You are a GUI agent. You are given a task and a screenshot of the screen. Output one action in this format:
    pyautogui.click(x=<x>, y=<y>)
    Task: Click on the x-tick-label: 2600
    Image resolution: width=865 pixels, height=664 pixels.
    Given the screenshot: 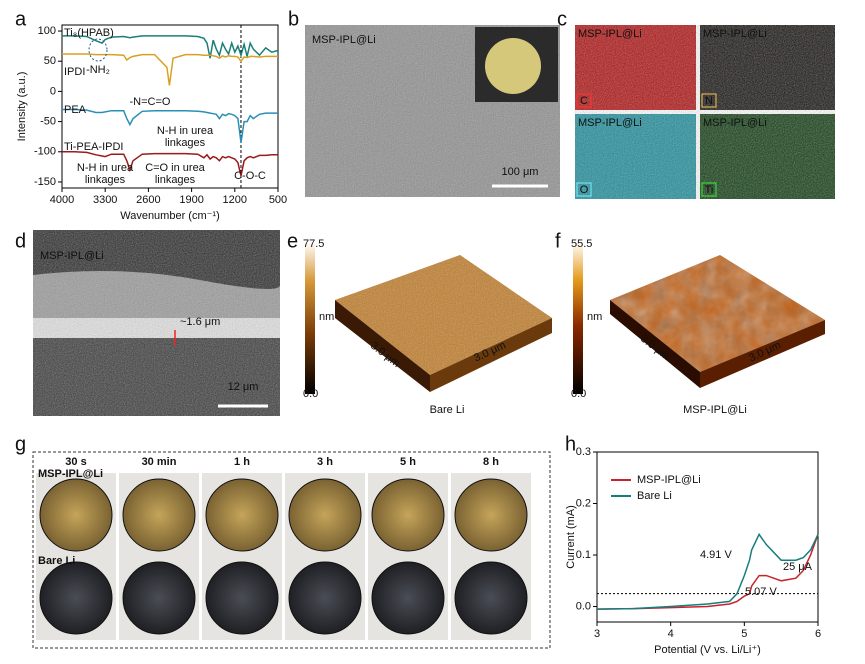 What is the action you would take?
    pyautogui.click(x=148, y=200)
    